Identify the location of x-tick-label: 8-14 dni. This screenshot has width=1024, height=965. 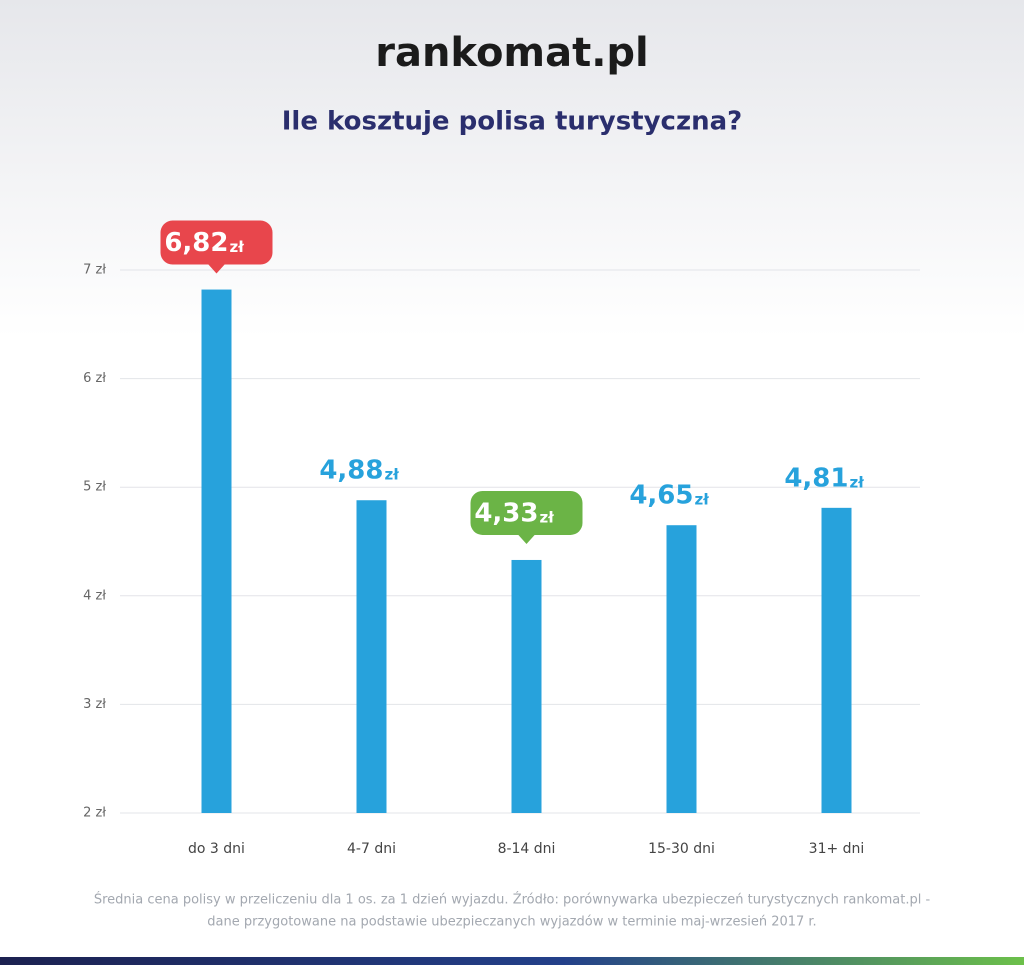
(527, 849).